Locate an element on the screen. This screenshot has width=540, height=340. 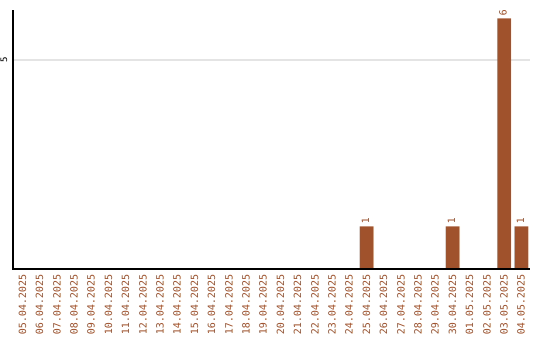
x-tick-label: 29.04.2025 is located at coordinates (436, 304).